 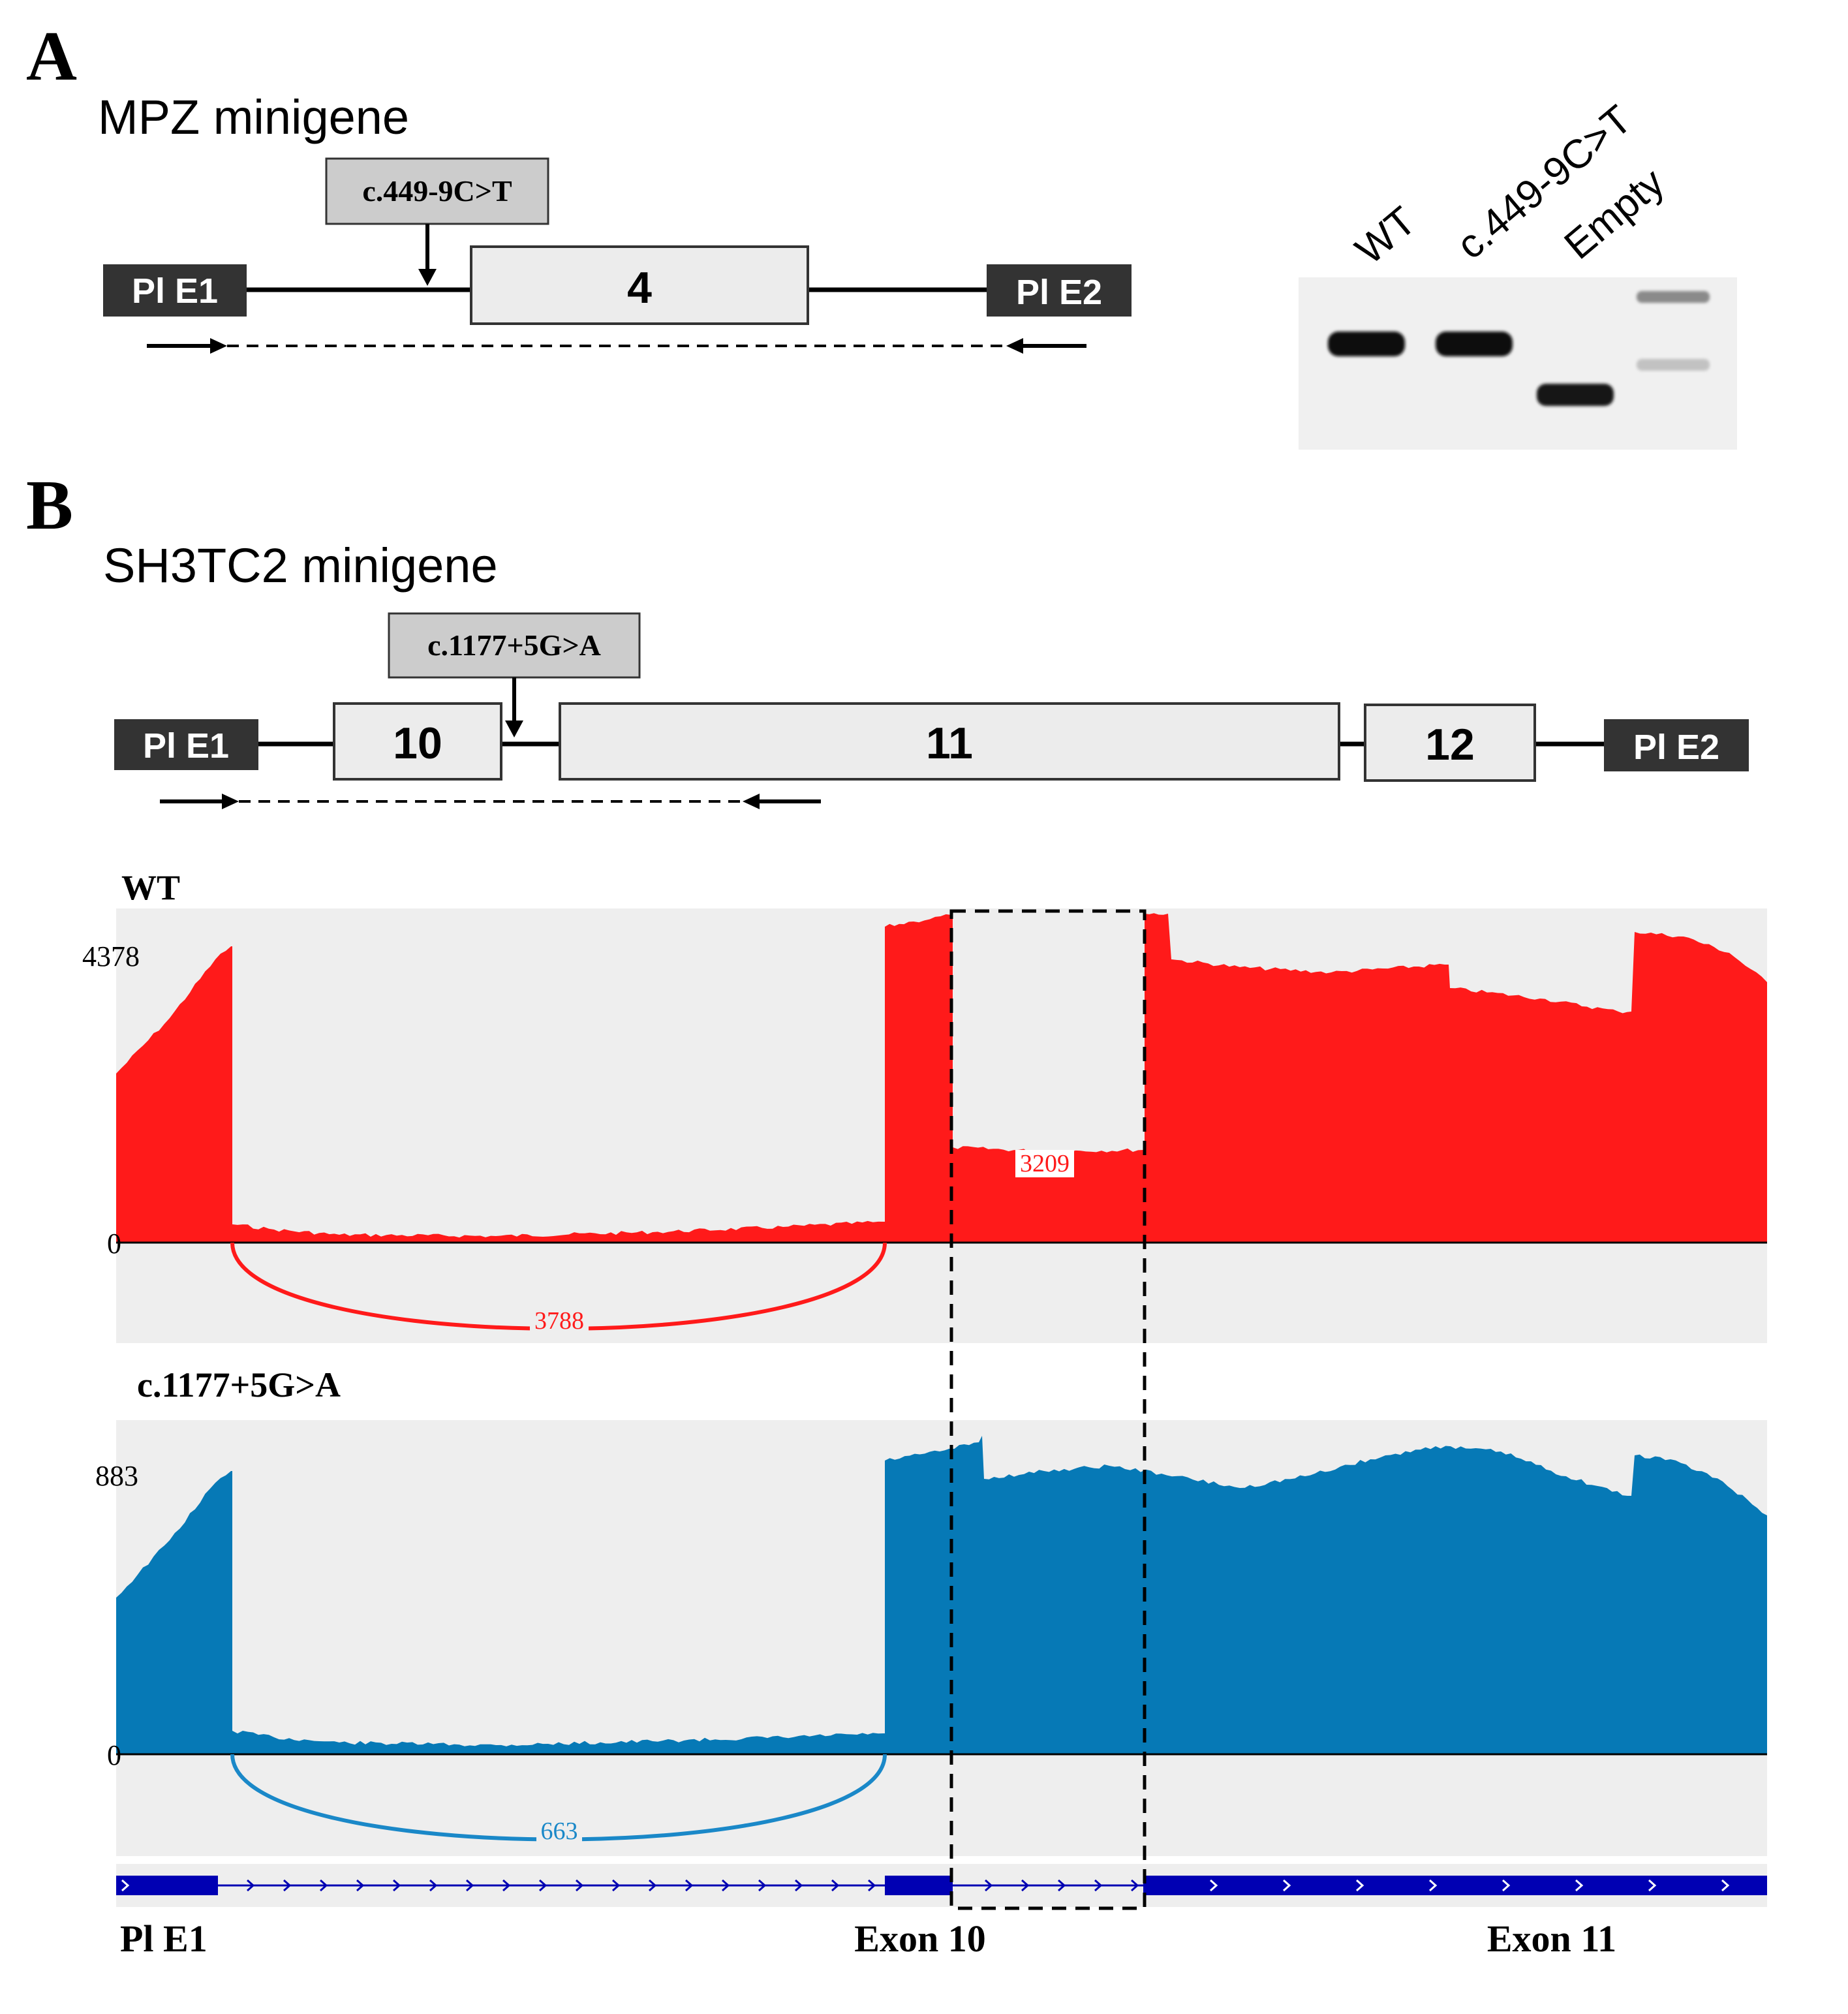 What do you see at coordinates (167, 1885) in the screenshot?
I see `gene-exon-pl-e1` at bounding box center [167, 1885].